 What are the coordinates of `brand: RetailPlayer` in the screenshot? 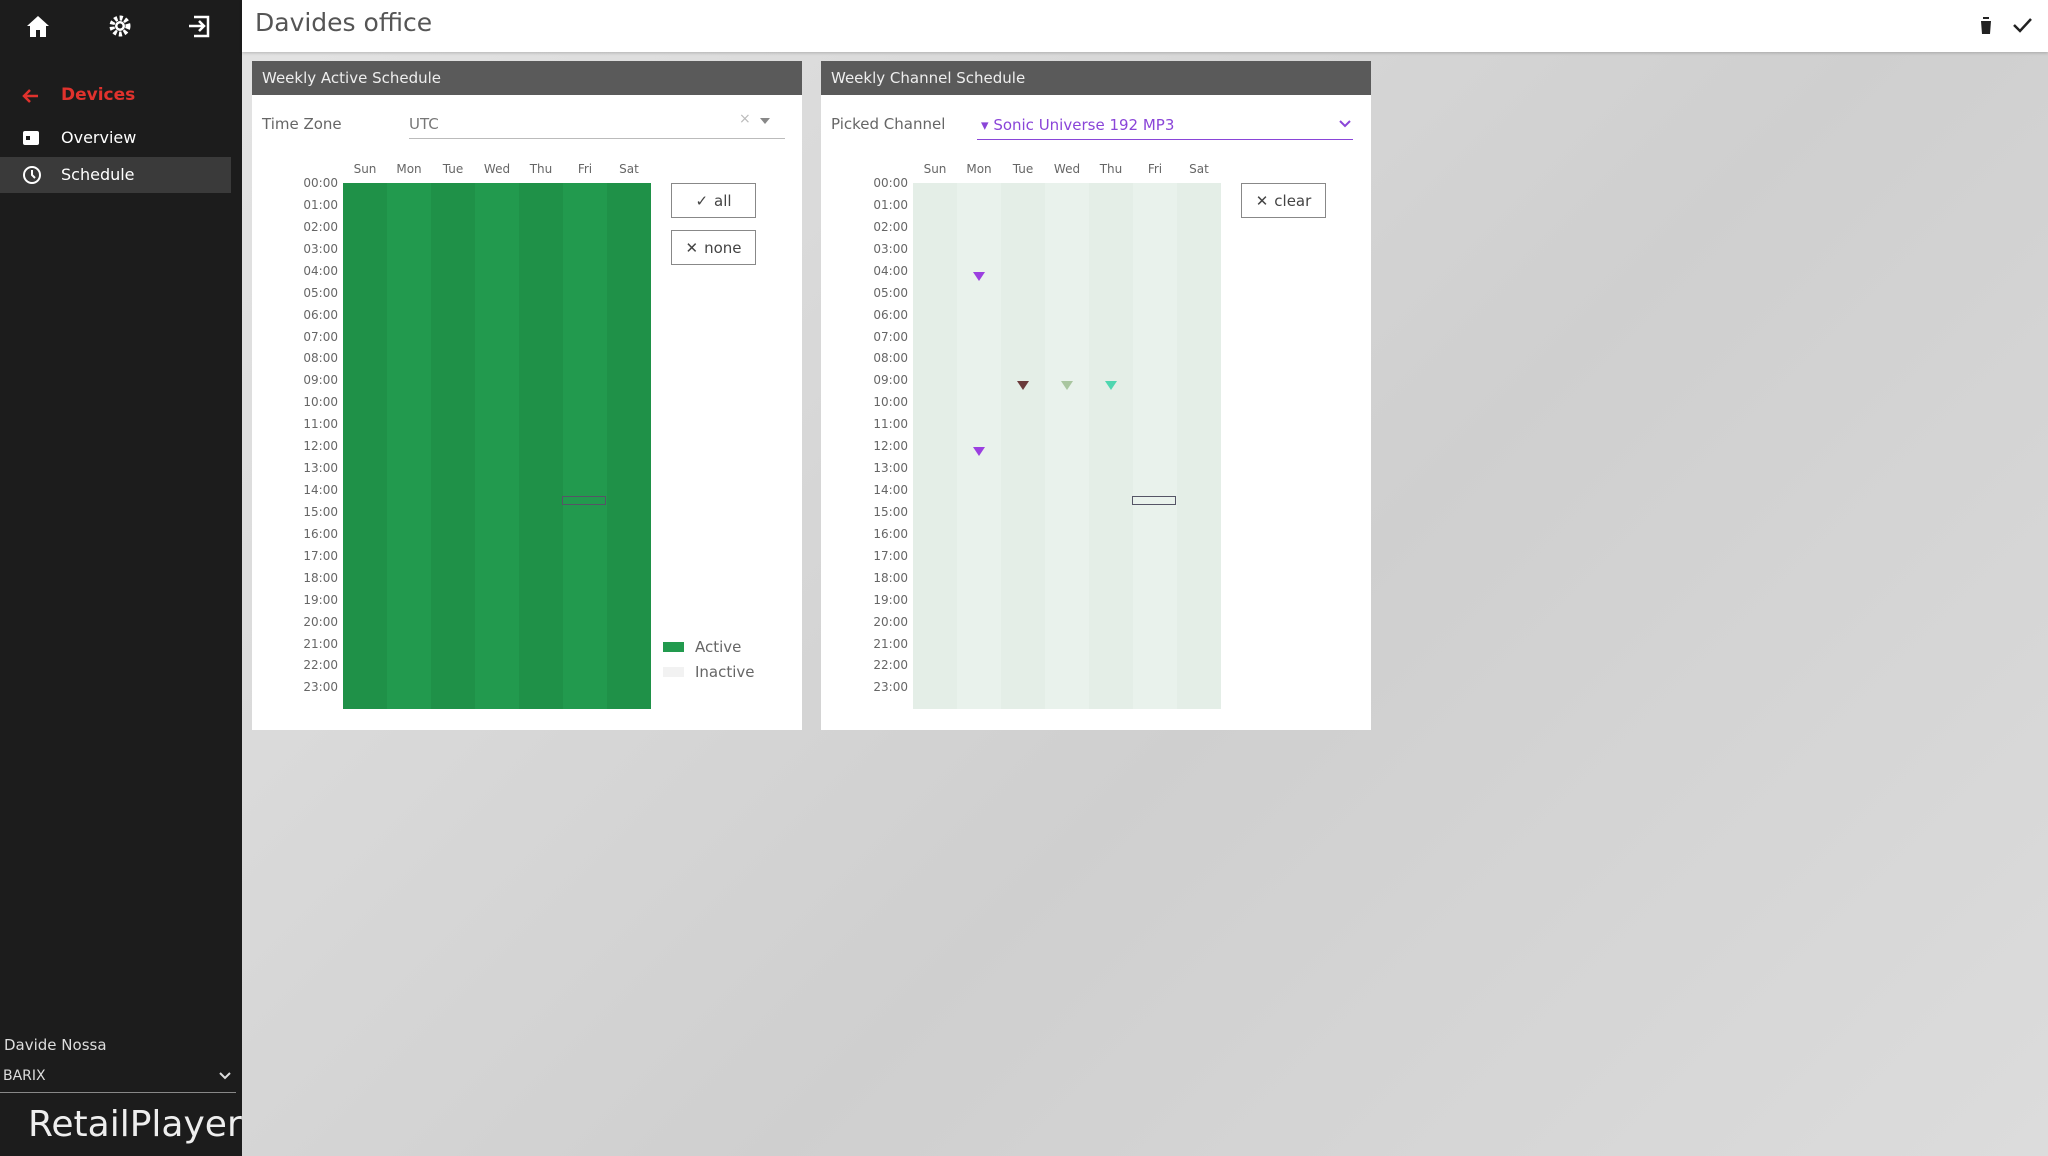 It's located at (135, 1124).